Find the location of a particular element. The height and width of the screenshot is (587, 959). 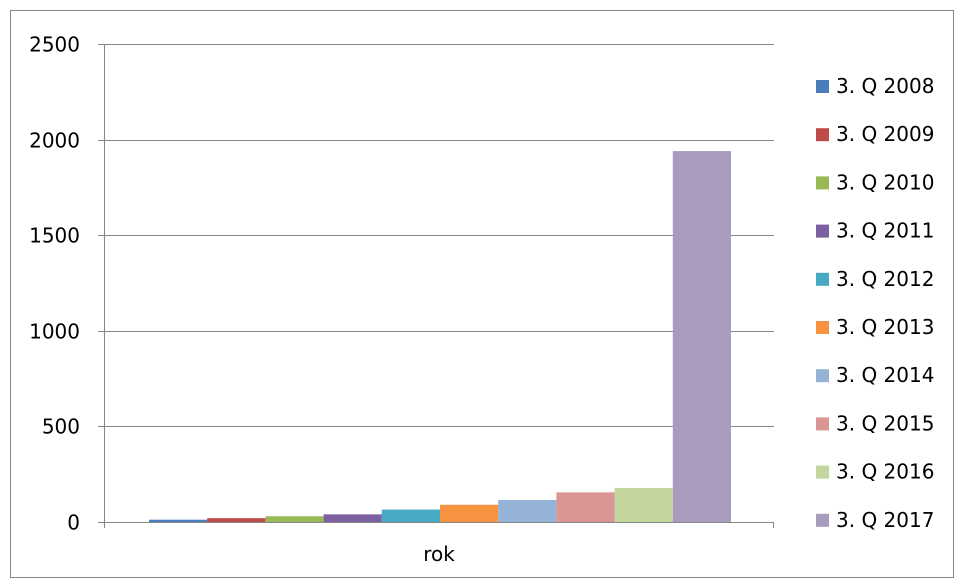

y-tick-label: 0 is located at coordinates (73, 523).